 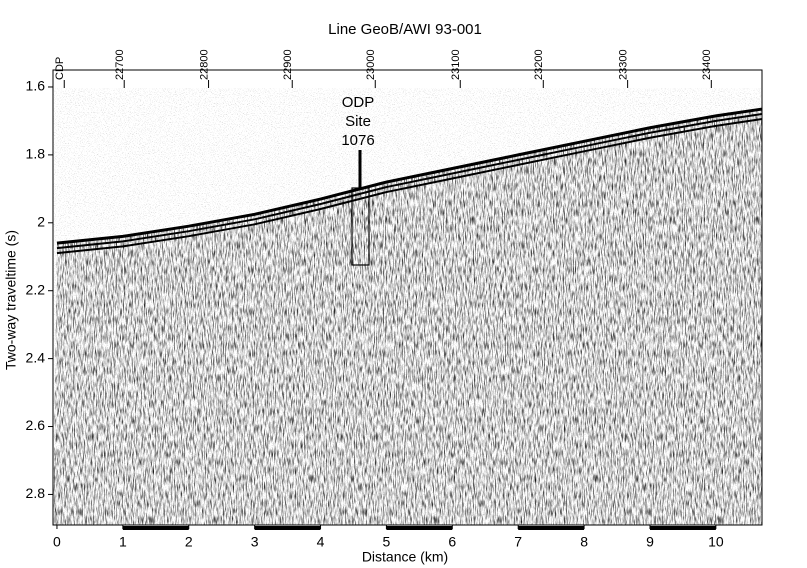 I want to click on y-tick-label: 2.8, so click(x=36, y=493).